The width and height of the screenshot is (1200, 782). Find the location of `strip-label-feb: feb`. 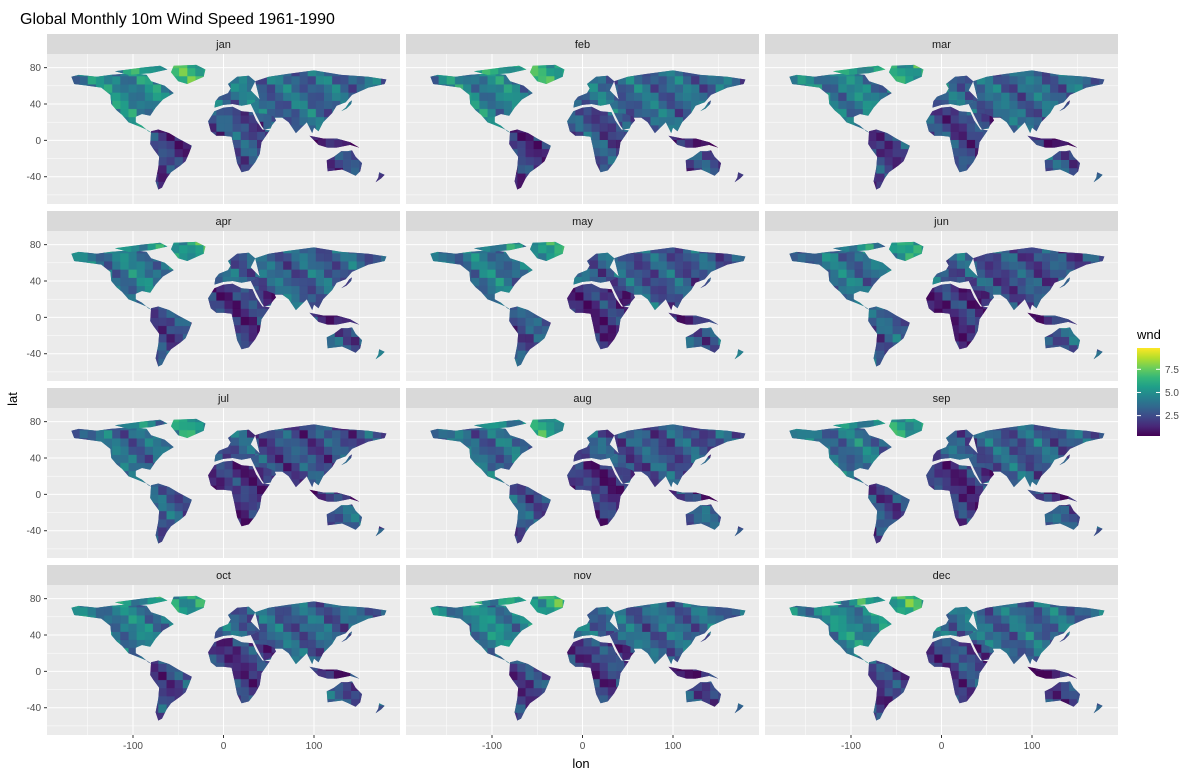

strip-label-feb: feb is located at coordinates (582, 45).